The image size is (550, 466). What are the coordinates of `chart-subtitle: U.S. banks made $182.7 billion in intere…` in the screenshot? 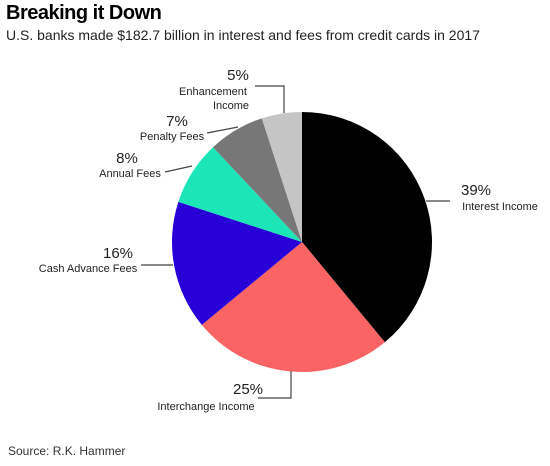 It's located at (243, 35).